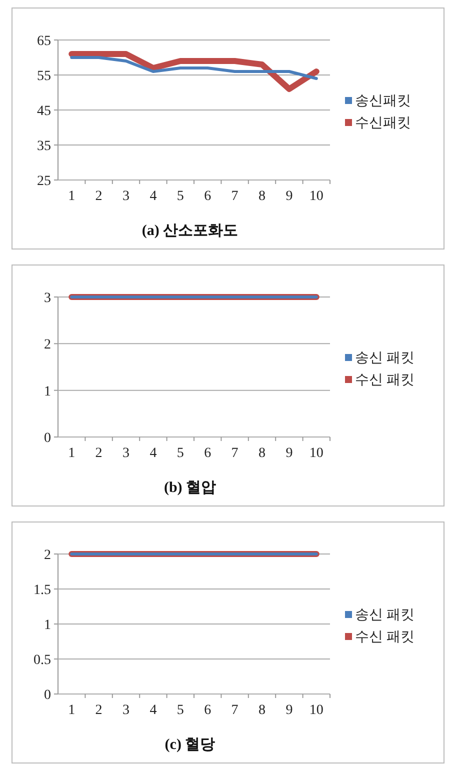 The image size is (452, 771). I want to click on y-tick-label: 65, so click(44, 41).